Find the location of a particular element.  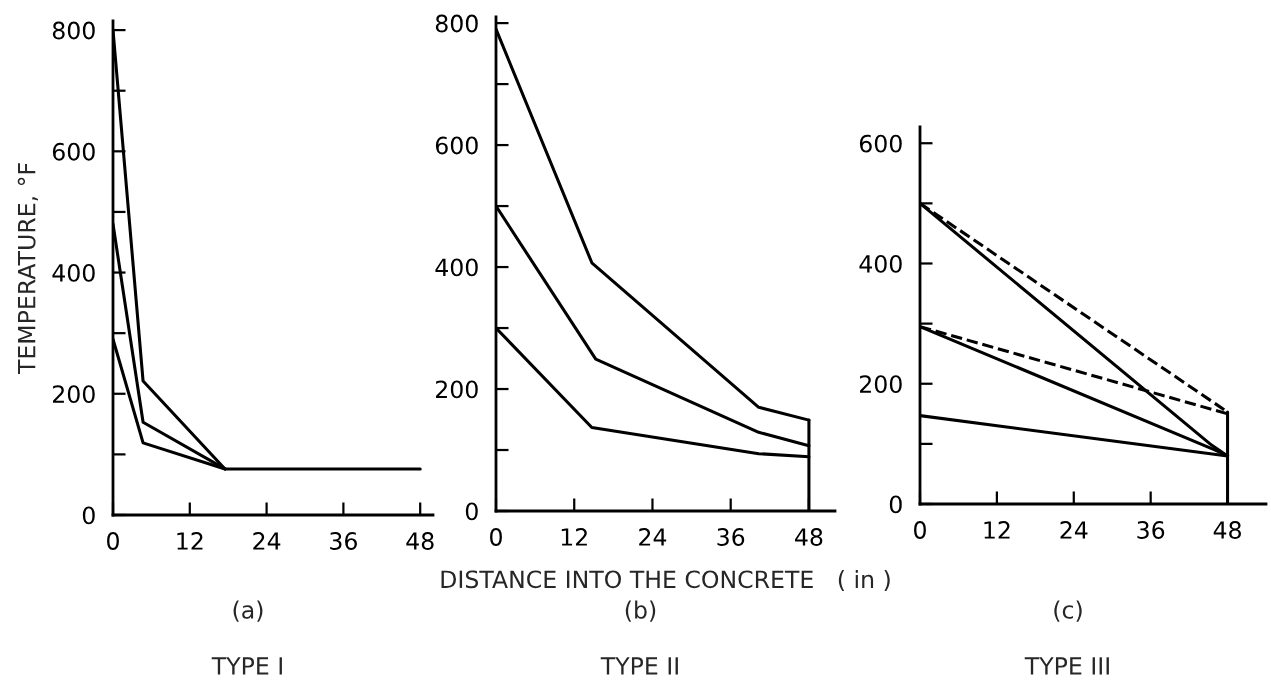

x-axis-title: DISTANCE INTO THE CONCRETE ( in ) is located at coordinates (665, 580).